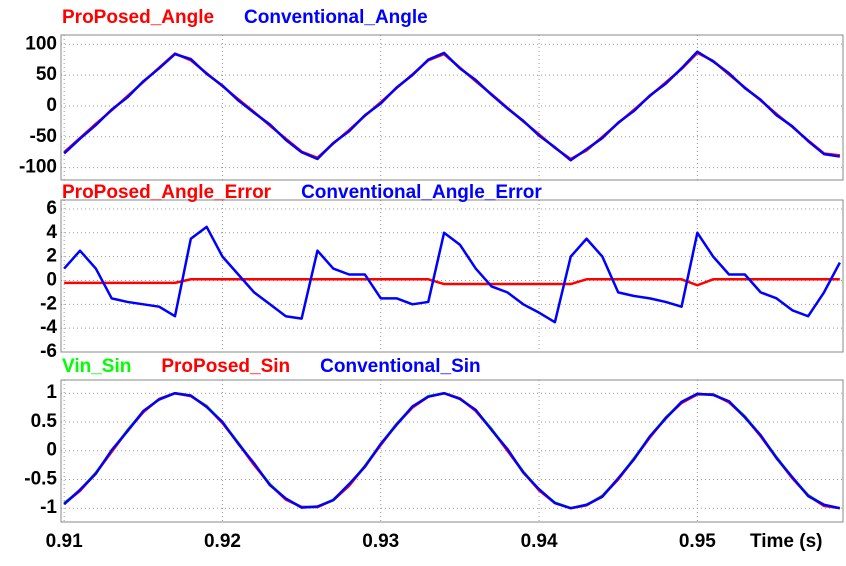 This screenshot has height=566, width=846. What do you see at coordinates (48, 351) in the screenshot?
I see `y-tick-label: -6` at bounding box center [48, 351].